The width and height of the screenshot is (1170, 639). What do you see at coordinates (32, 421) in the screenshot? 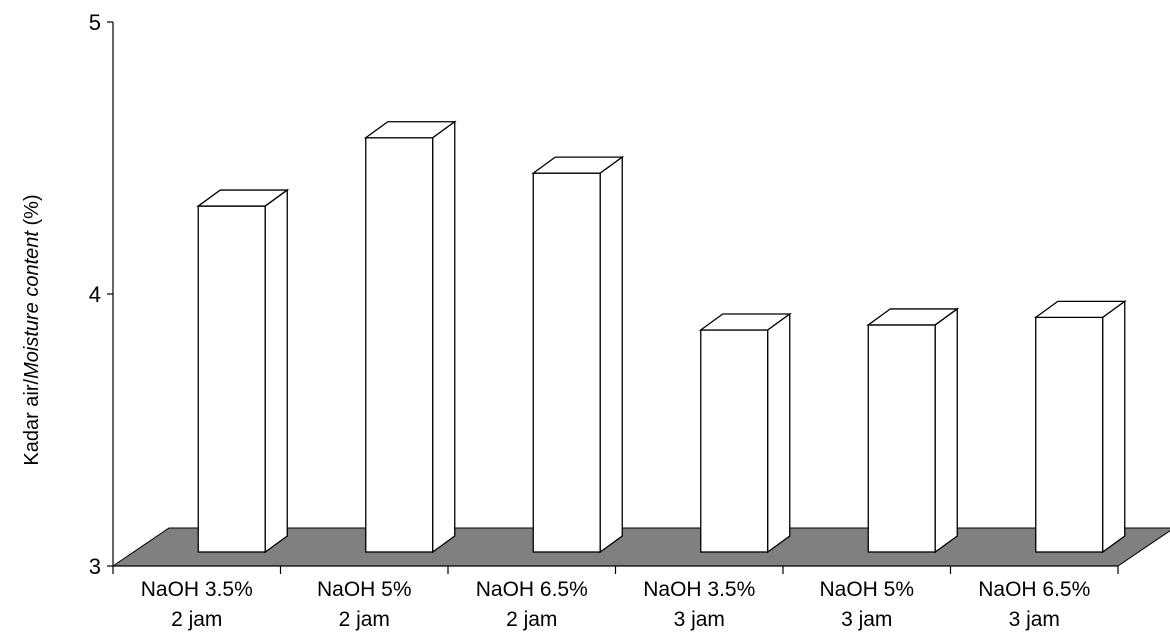
I see `y-axis-label-plain: Kadar air/` at bounding box center [32, 421].